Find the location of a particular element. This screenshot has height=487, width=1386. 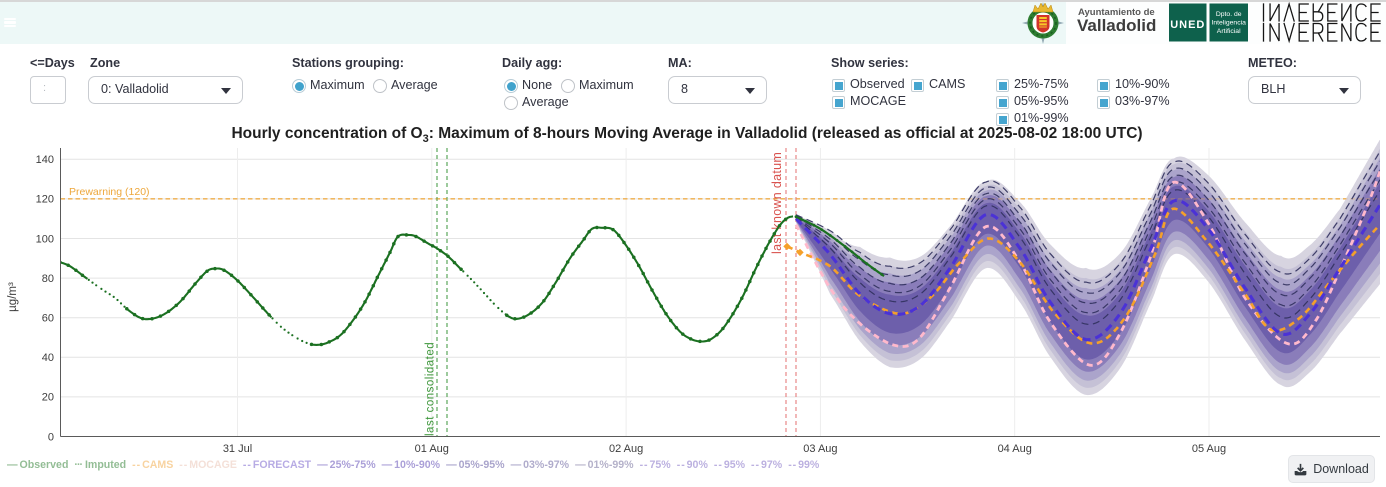

svg-text: Artificial is located at coordinates (1229, 31).